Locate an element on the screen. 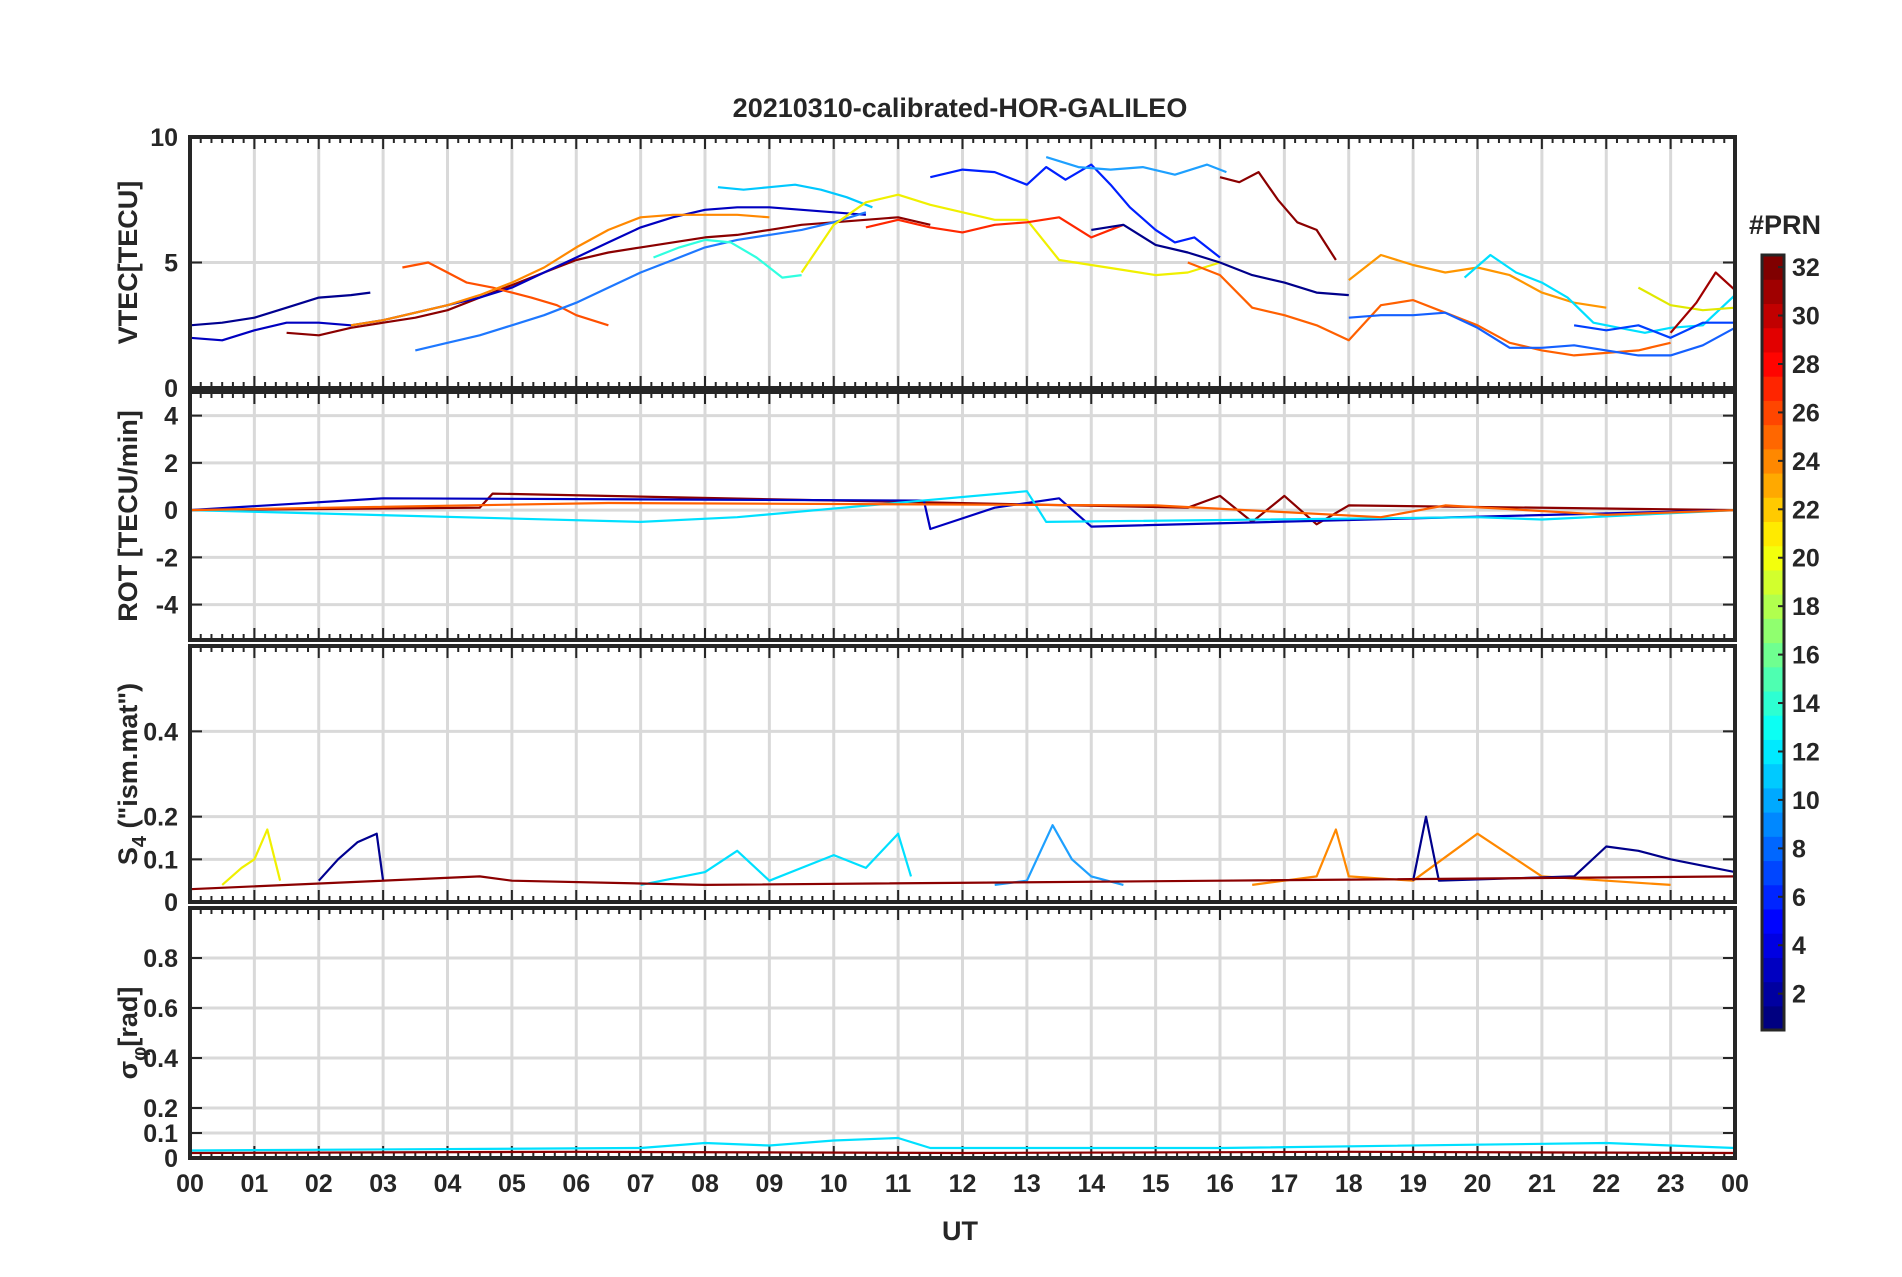  colorbar-tick-label: 8 is located at coordinates (1799, 849).